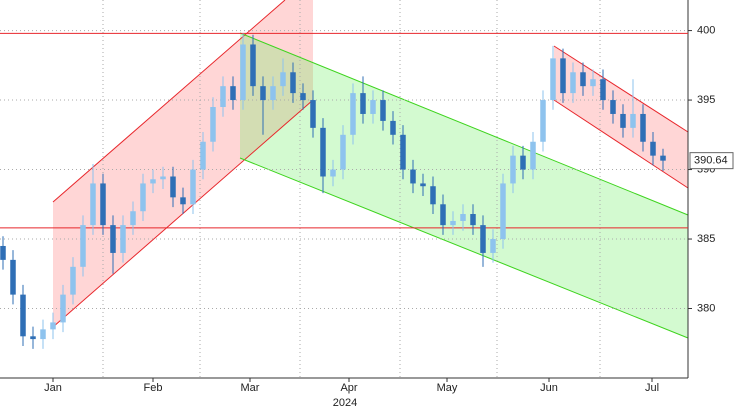 The width and height of the screenshot is (734, 409). What do you see at coordinates (250, 388) in the screenshot?
I see `x-tick-label: Mar` at bounding box center [250, 388].